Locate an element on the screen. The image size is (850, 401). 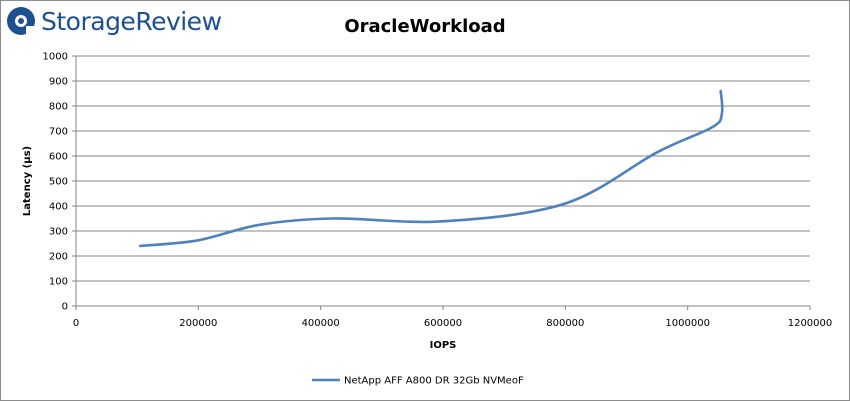
y-tick-label: 600 is located at coordinates (58, 157).